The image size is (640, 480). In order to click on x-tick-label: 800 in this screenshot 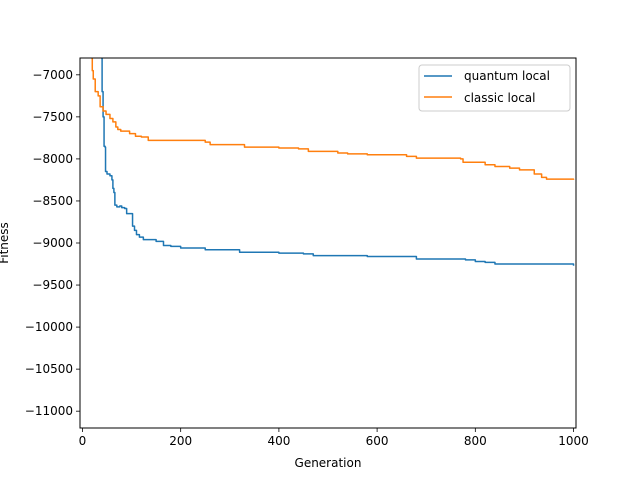, I will do `click(475, 441)`.